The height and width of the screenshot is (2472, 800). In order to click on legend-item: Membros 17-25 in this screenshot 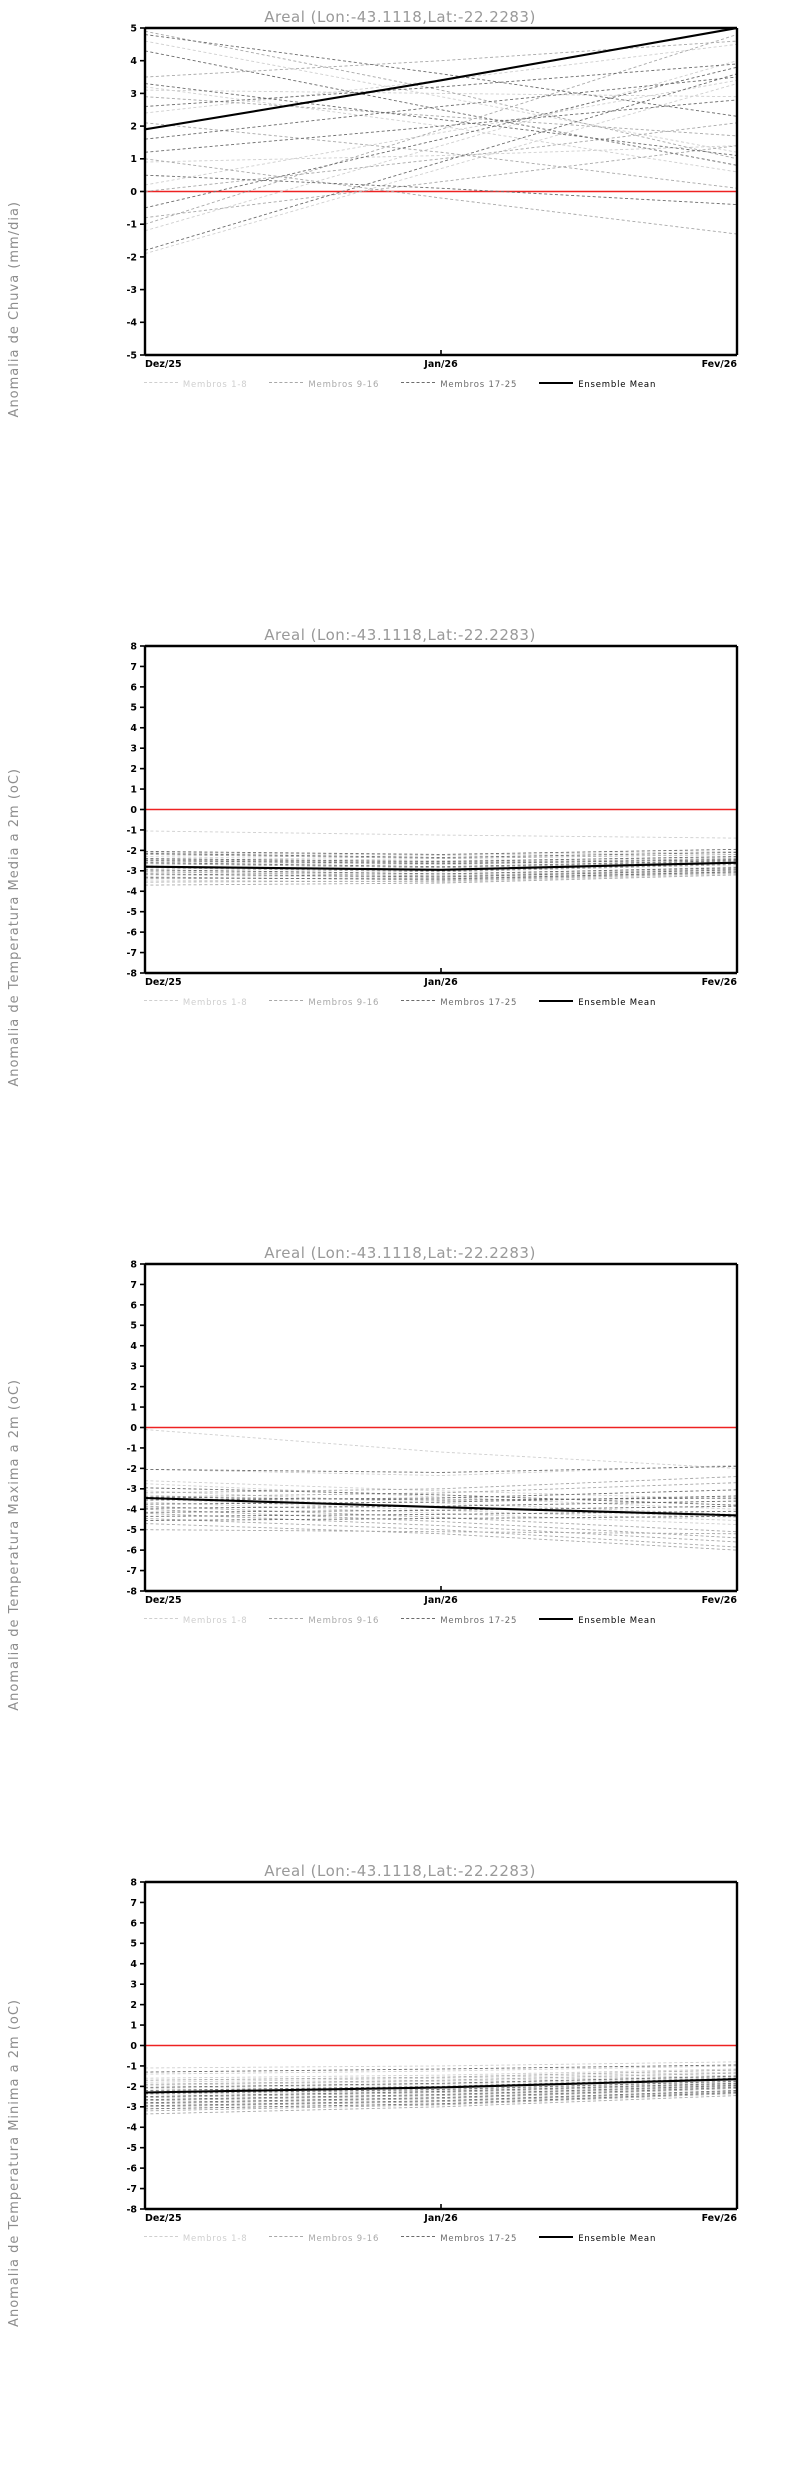, I will do `click(459, 2239)`.